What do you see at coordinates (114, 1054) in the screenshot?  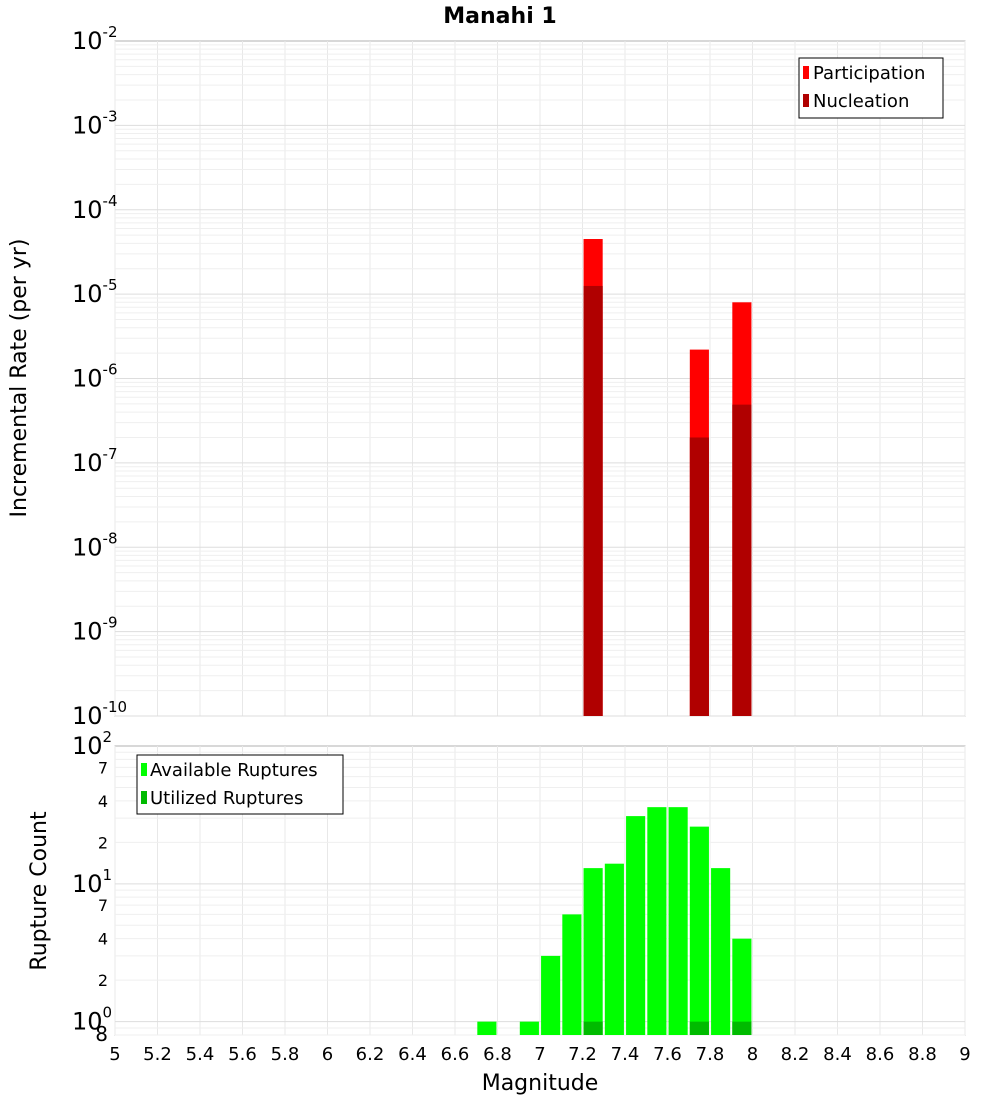 I see `x-tick-label: 5` at bounding box center [114, 1054].